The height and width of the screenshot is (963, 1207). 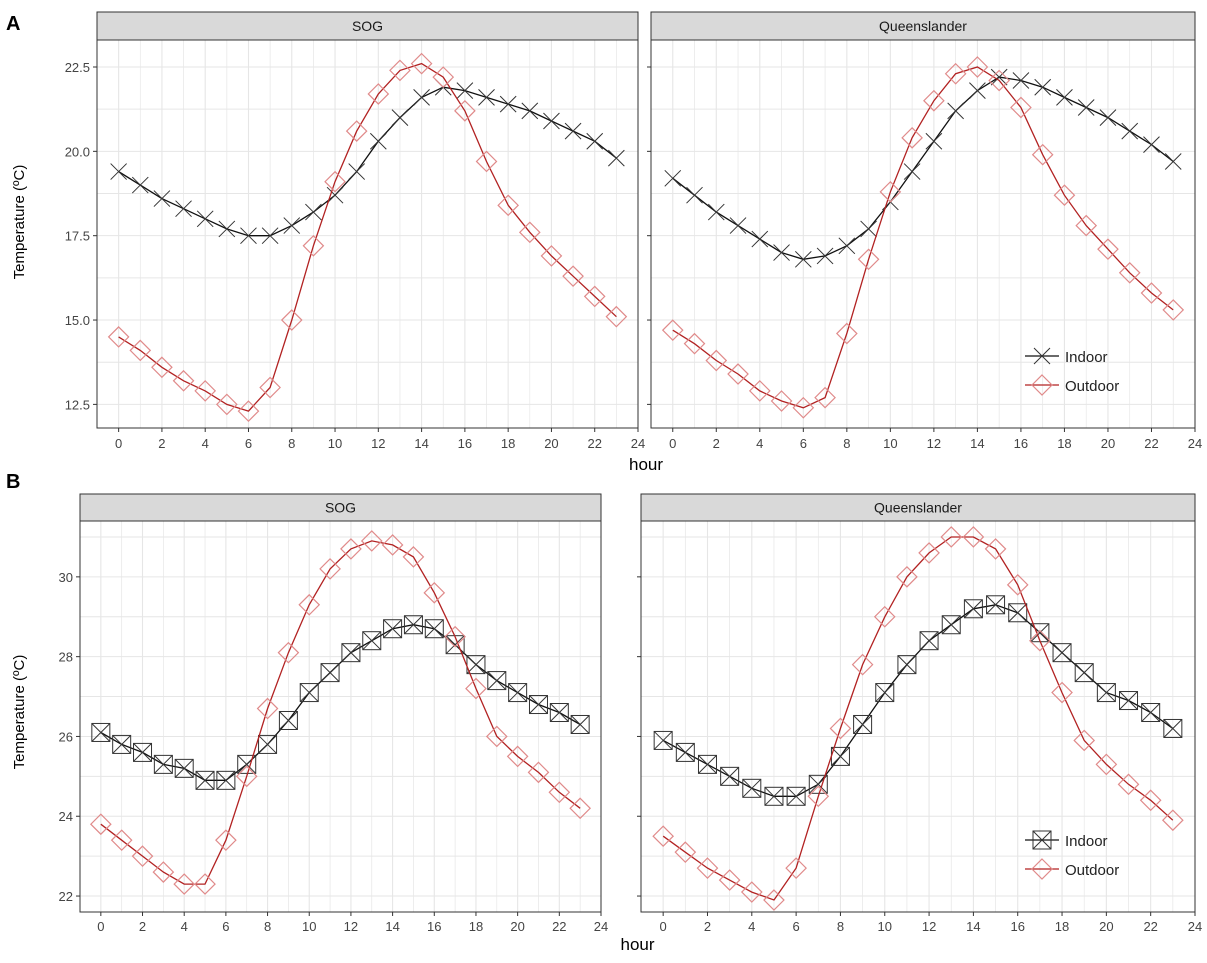 What do you see at coordinates (1150, 926) in the screenshot?
I see `x-tick-label: 22` at bounding box center [1150, 926].